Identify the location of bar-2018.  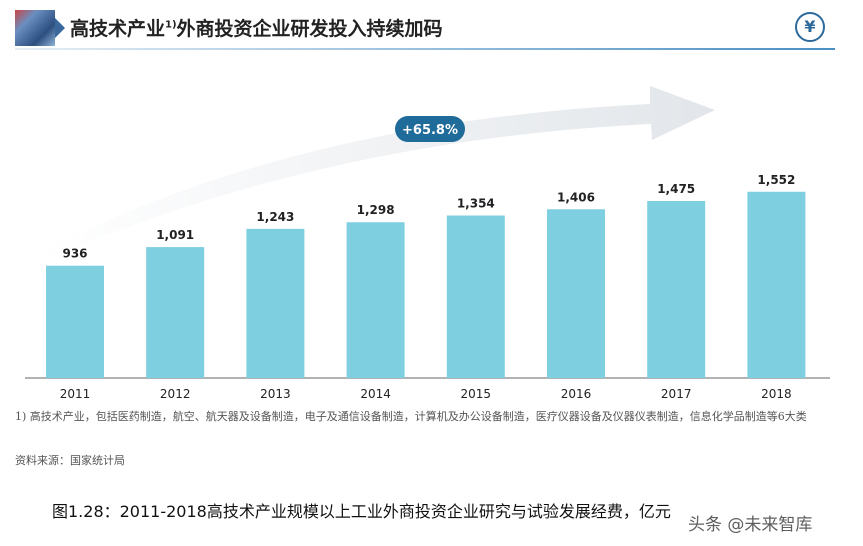
(776, 284).